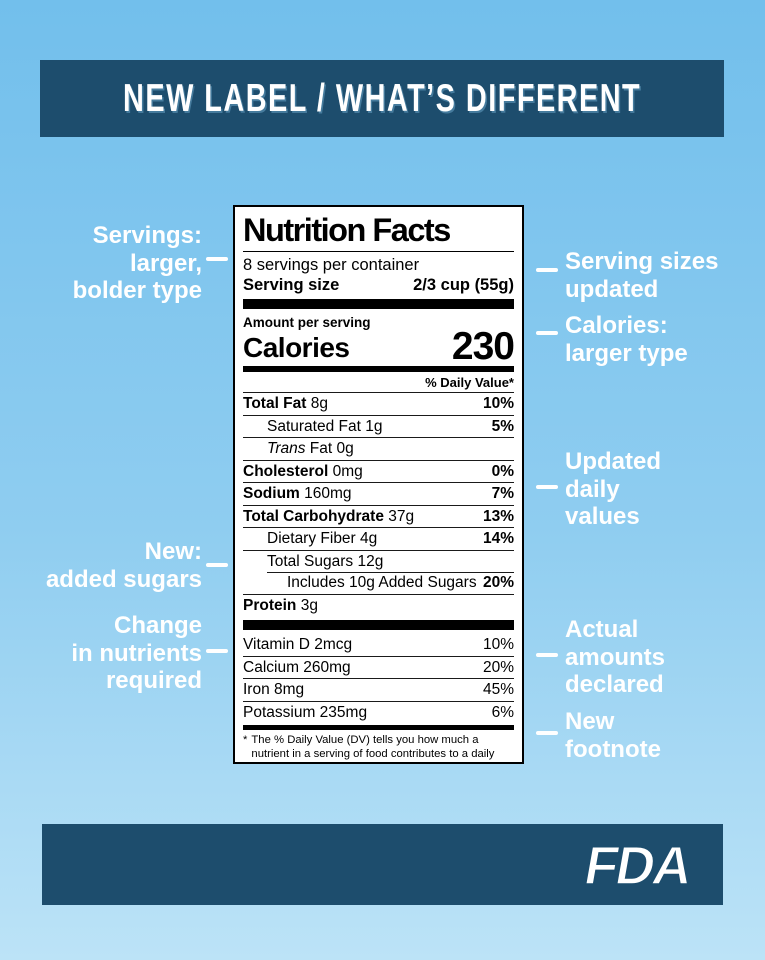 Image resolution: width=765 pixels, height=960 pixels. I want to click on annotation-daily-values: Updated daily values, so click(613, 489).